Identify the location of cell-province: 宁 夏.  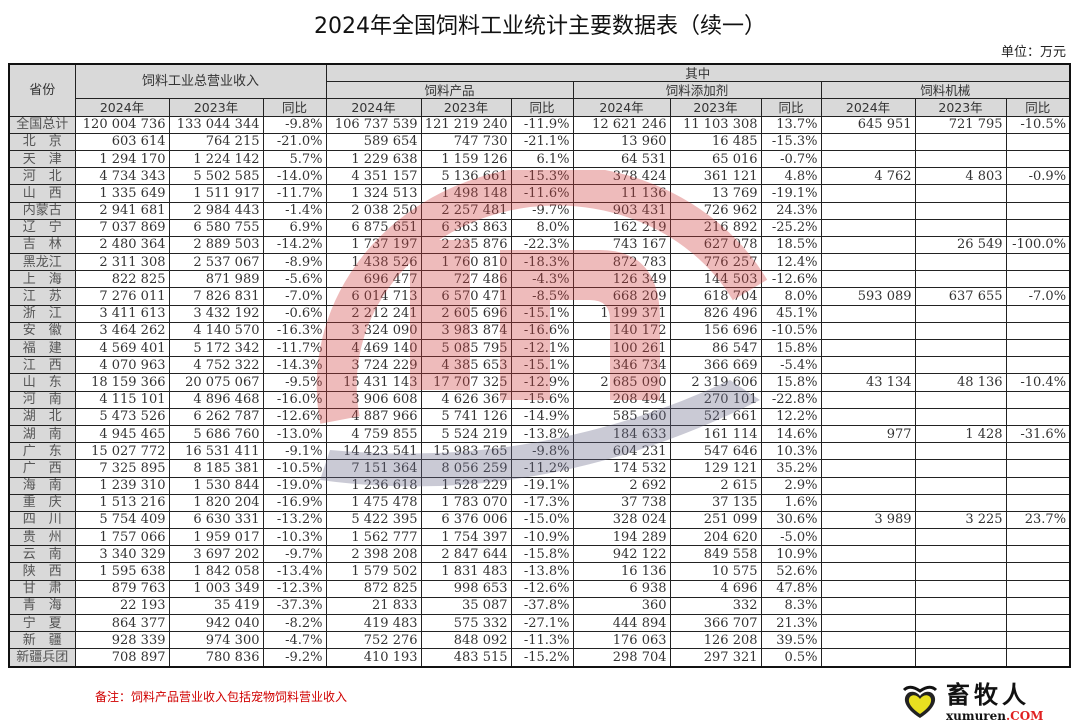
(42, 623).